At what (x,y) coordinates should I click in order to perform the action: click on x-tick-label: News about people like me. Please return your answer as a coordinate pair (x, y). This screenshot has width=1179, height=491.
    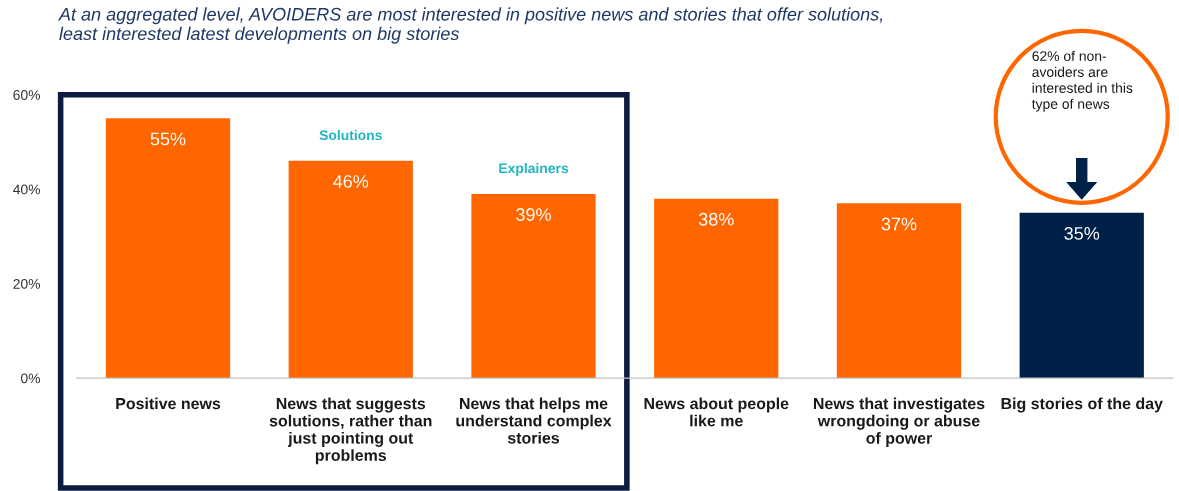
    Looking at the image, I should click on (716, 412).